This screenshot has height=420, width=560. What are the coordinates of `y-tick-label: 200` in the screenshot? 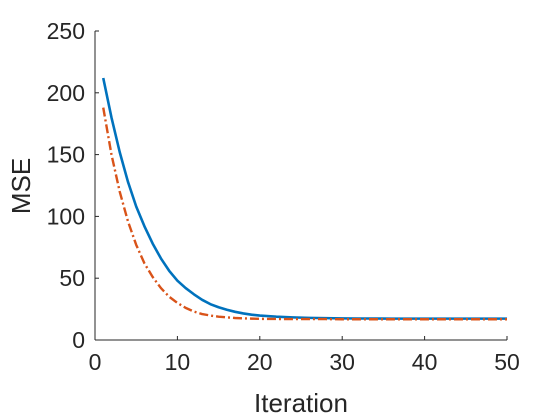 It's located at (66, 93).